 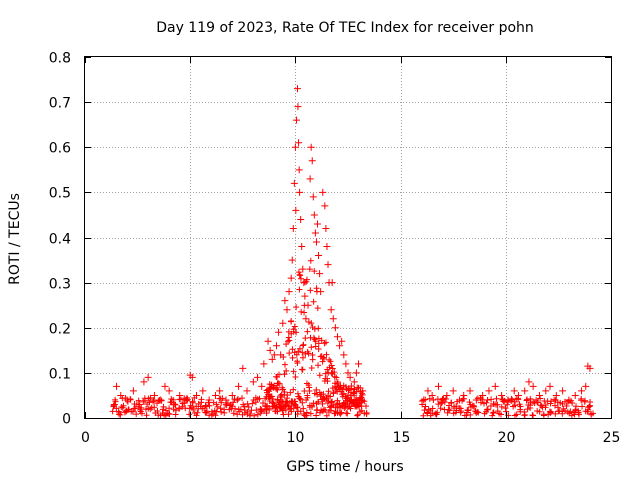 What do you see at coordinates (60, 375) in the screenshot?
I see `y-tick-label: 0.1` at bounding box center [60, 375].